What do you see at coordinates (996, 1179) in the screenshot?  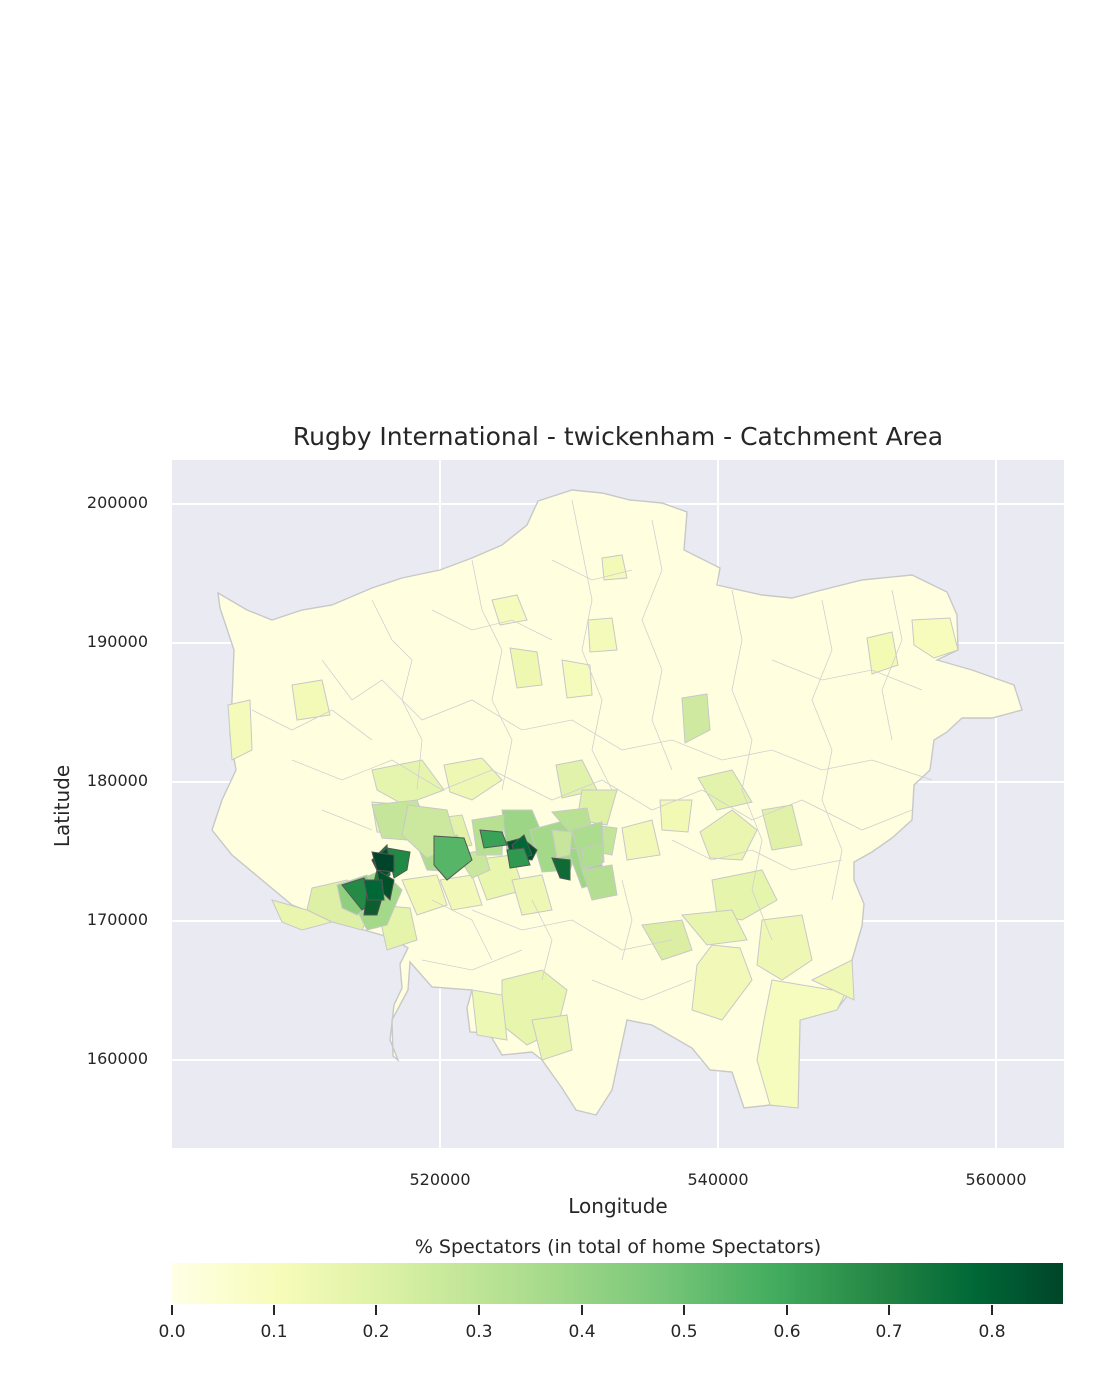 I see `x-tick-label: 560000` at bounding box center [996, 1179].